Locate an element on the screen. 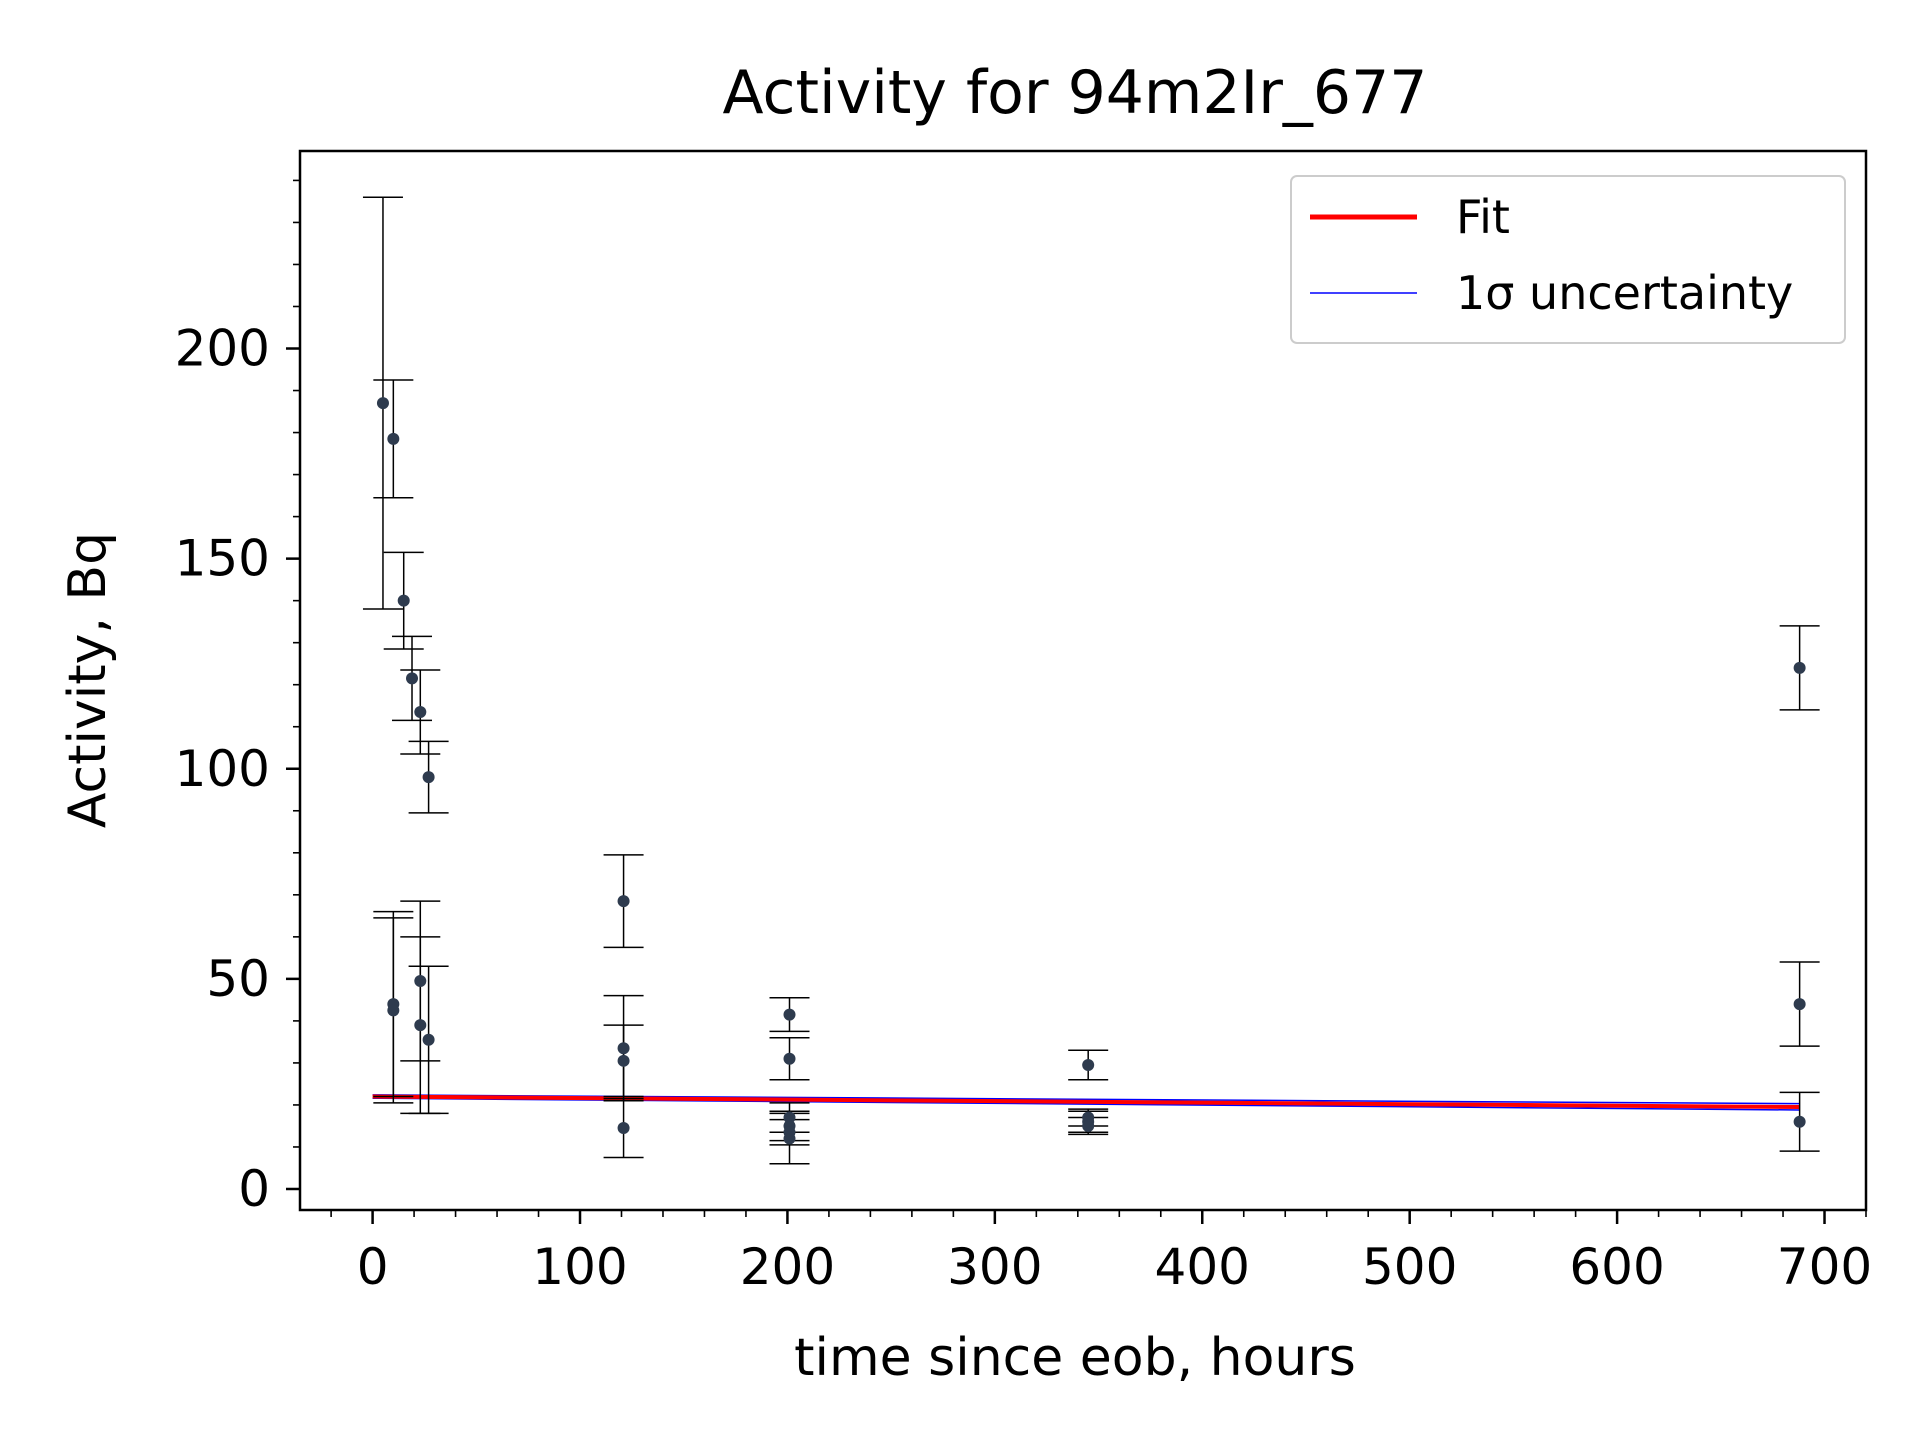 The height and width of the screenshot is (1440, 1920). chart-title: Activity for 94m2Ir_677 is located at coordinates (1075, 93).